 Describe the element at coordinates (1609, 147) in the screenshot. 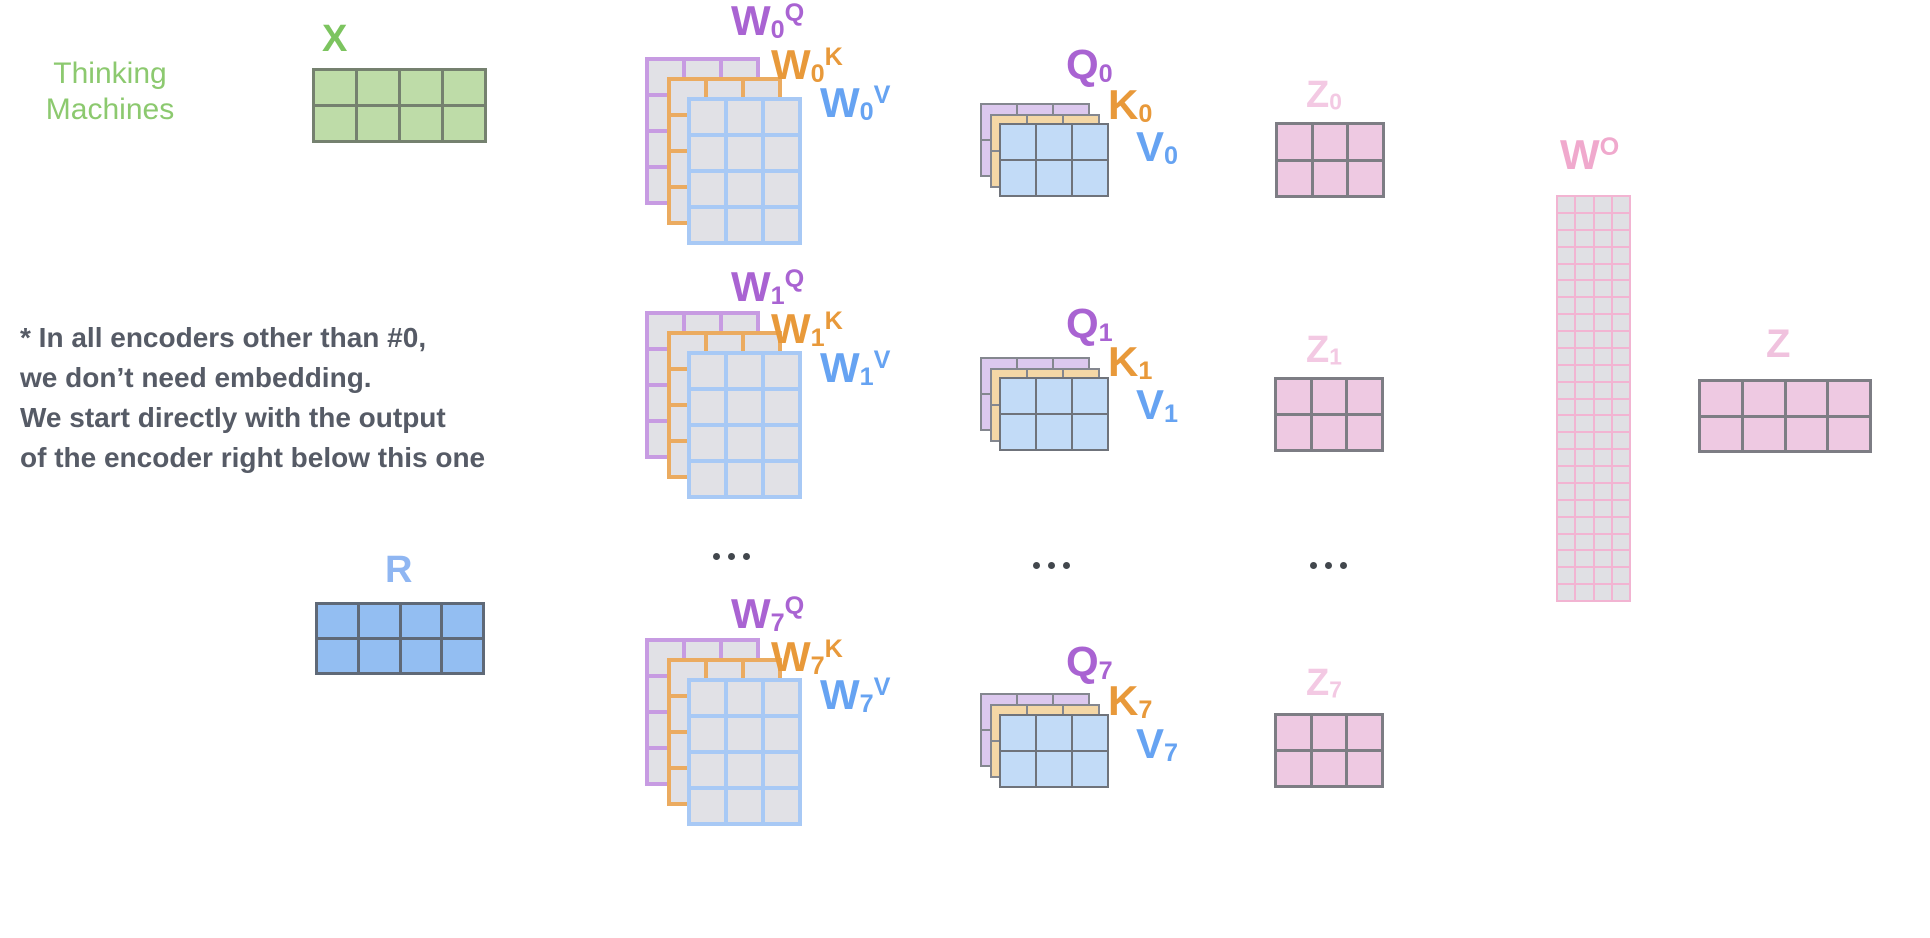

I see `label-superscript: O` at that location.